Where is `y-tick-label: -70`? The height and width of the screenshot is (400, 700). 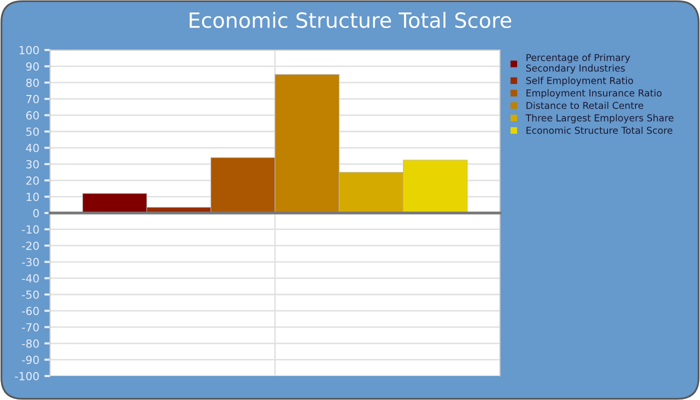 y-tick-label: -70 is located at coordinates (30, 327).